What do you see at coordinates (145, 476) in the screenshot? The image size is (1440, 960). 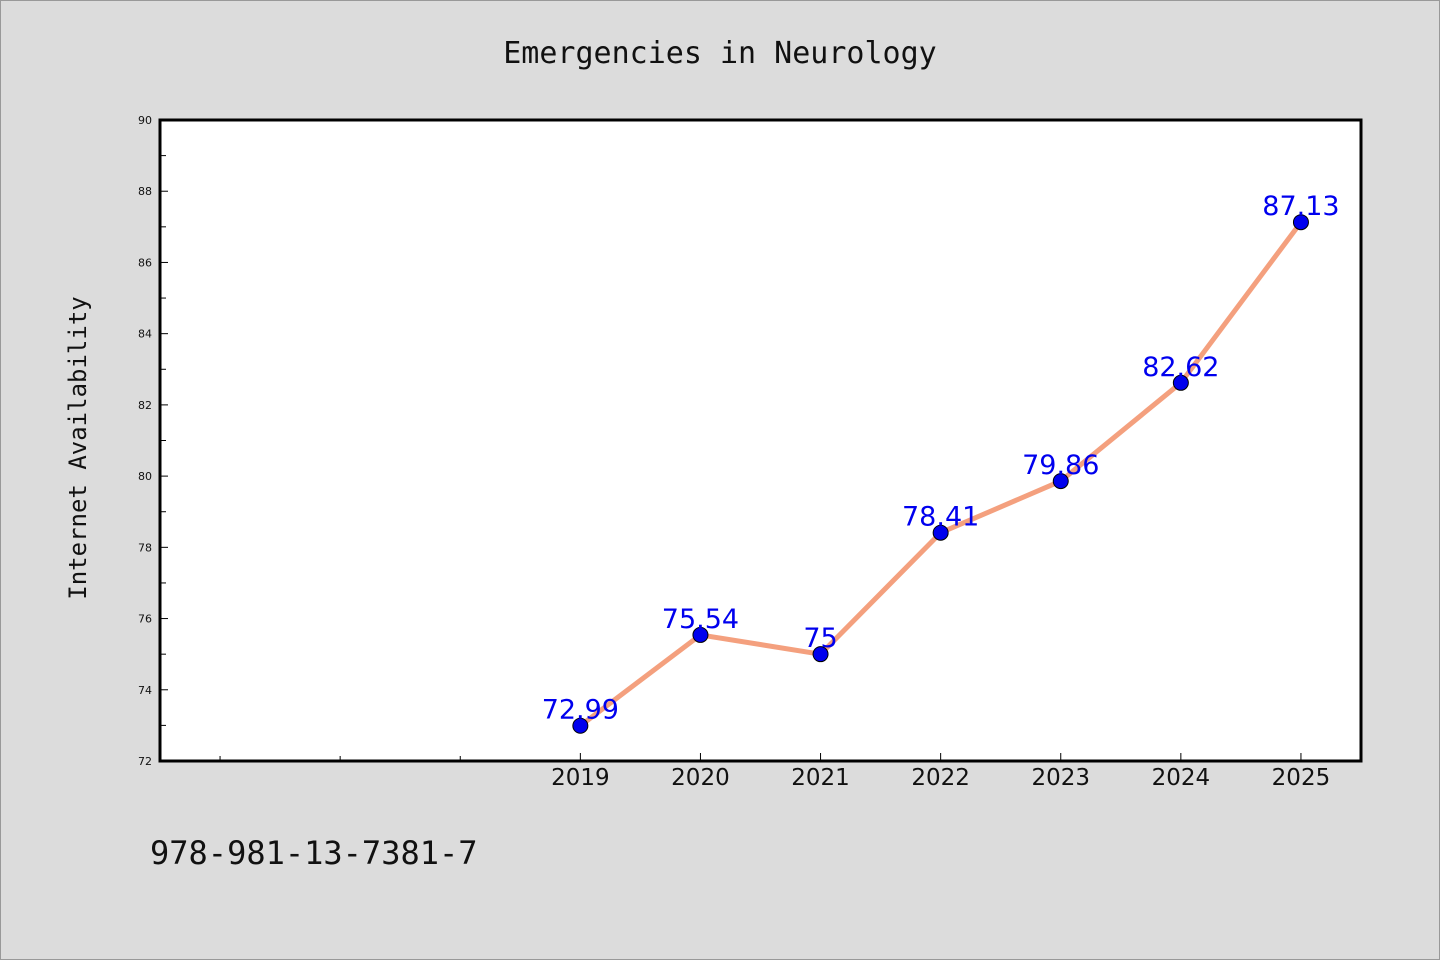 I see `y-tick-label: 80` at bounding box center [145, 476].